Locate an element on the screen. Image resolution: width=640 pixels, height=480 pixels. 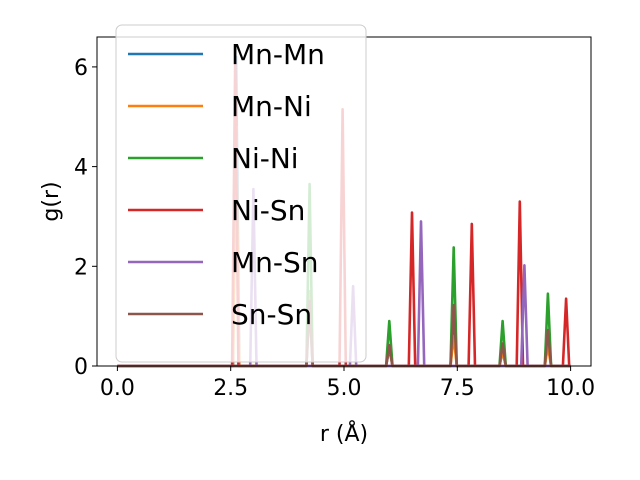
y-tick-label: 0 is located at coordinates (81, 367).